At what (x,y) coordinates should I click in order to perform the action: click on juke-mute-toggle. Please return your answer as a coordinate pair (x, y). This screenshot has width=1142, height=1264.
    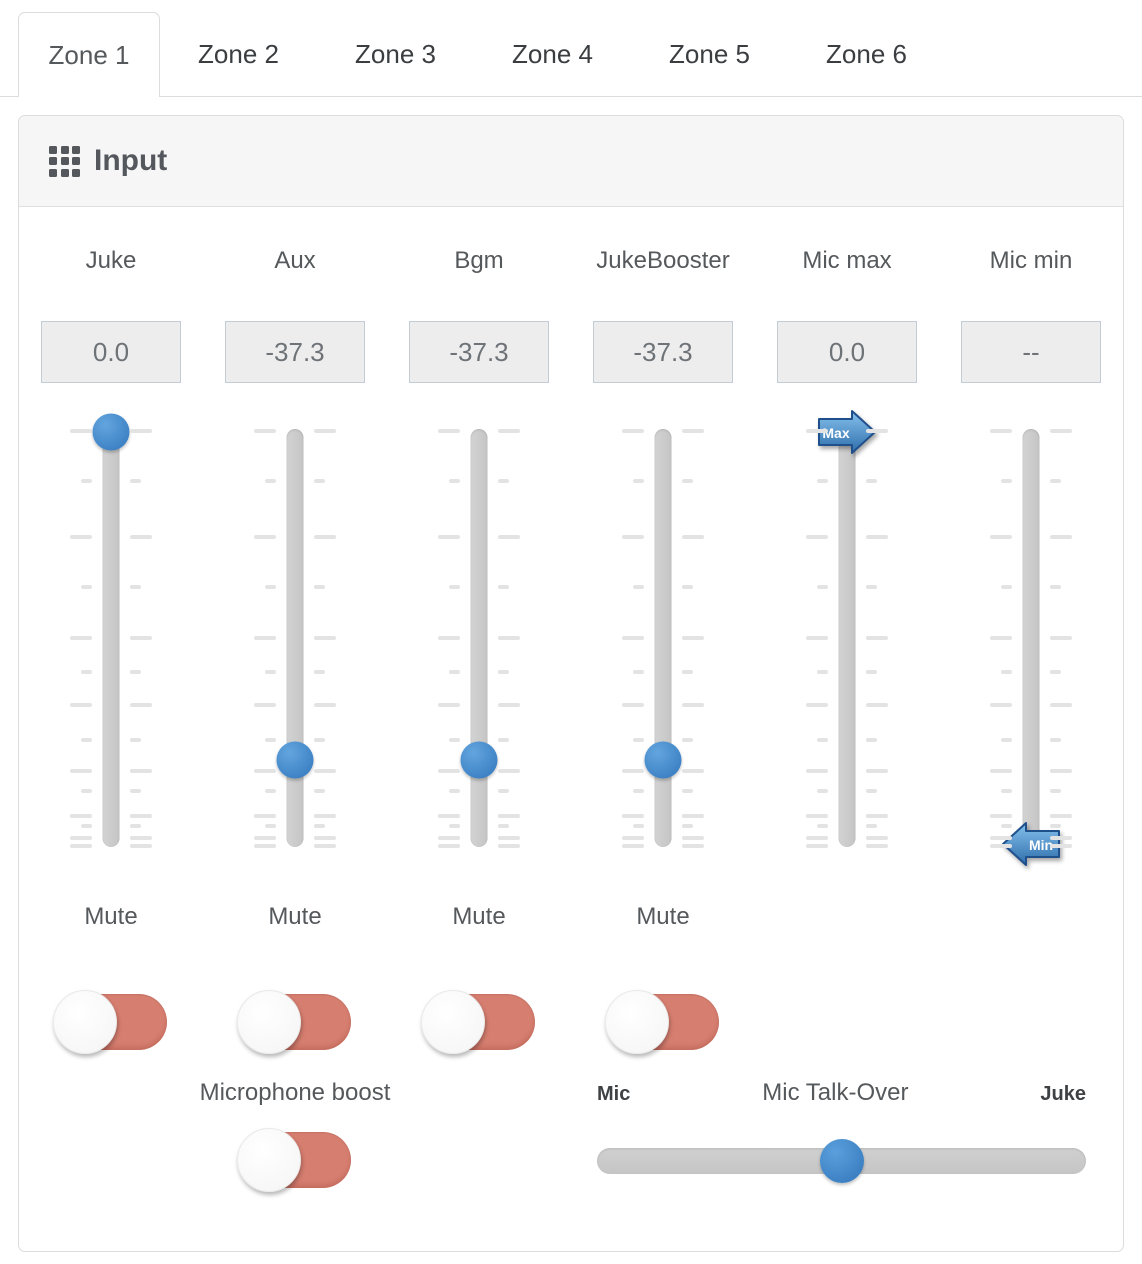
    Looking at the image, I should click on (110, 1022).